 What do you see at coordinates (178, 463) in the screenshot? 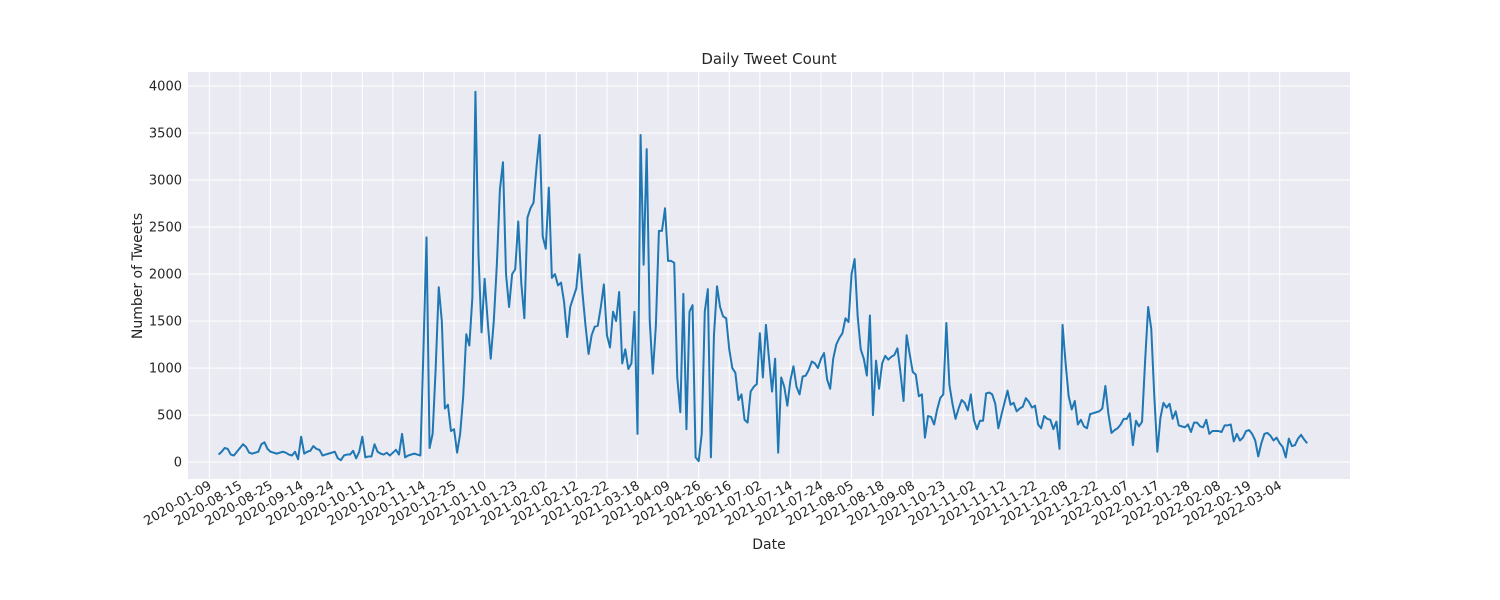
I see `y-tick-label: 0` at bounding box center [178, 463].